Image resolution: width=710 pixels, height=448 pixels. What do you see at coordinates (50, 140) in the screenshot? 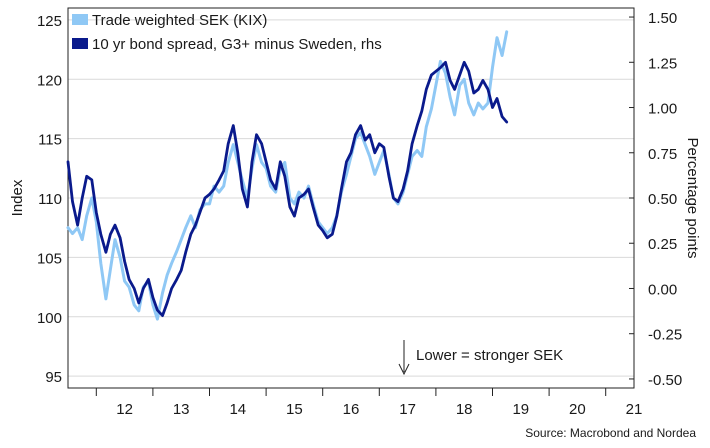
I see `left-tick-115: 115` at bounding box center [50, 140].